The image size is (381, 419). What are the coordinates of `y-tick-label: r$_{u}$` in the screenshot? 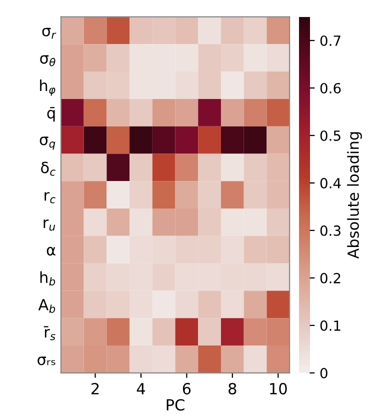 It's located at (50, 225).